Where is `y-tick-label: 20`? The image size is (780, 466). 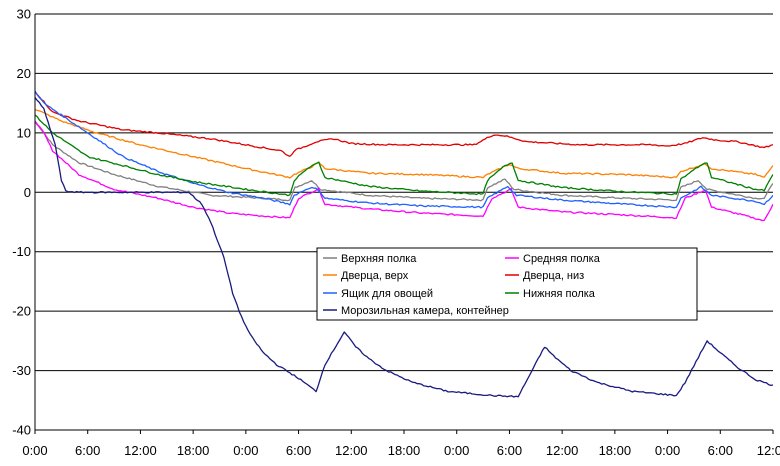
y-tick-label: 20 is located at coordinates (24, 73).